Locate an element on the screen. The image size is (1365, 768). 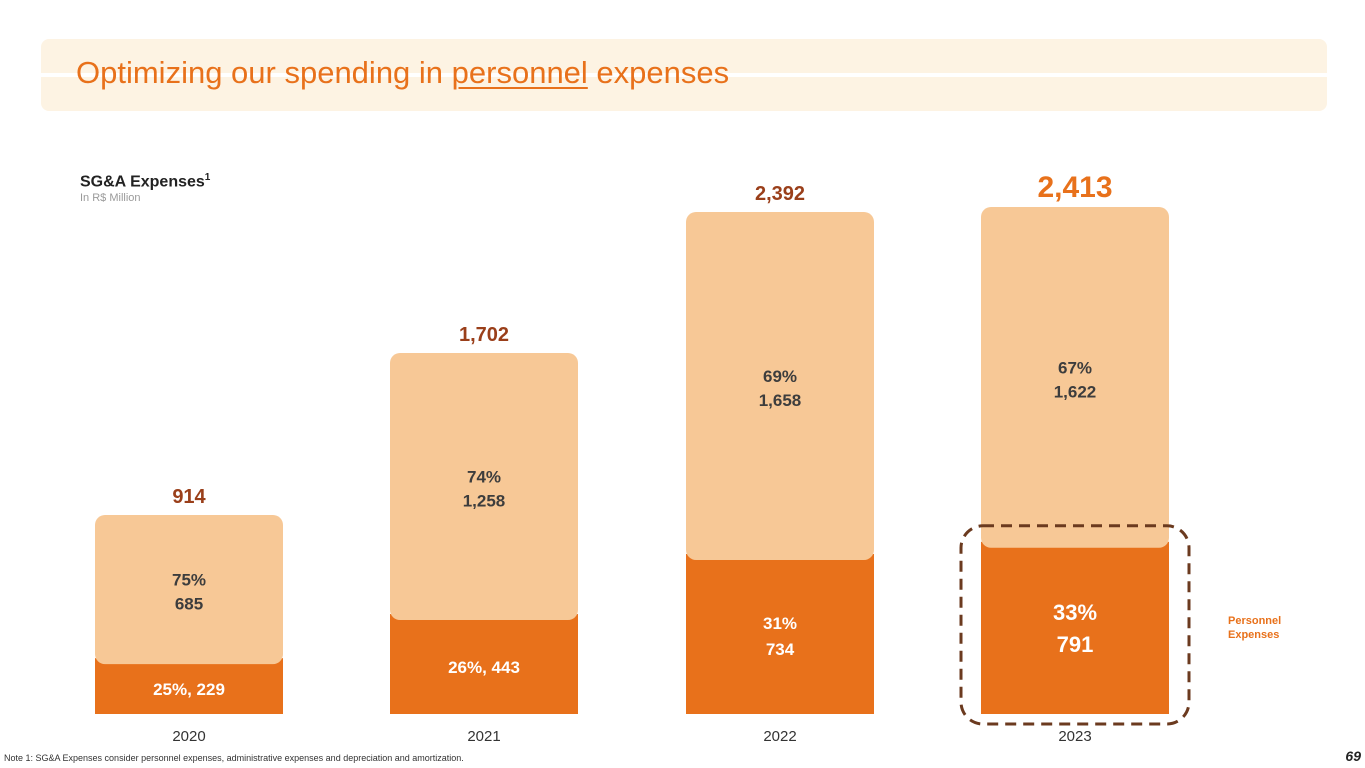
label-personnel-2021: 26%, 443 is located at coordinates (484, 667).